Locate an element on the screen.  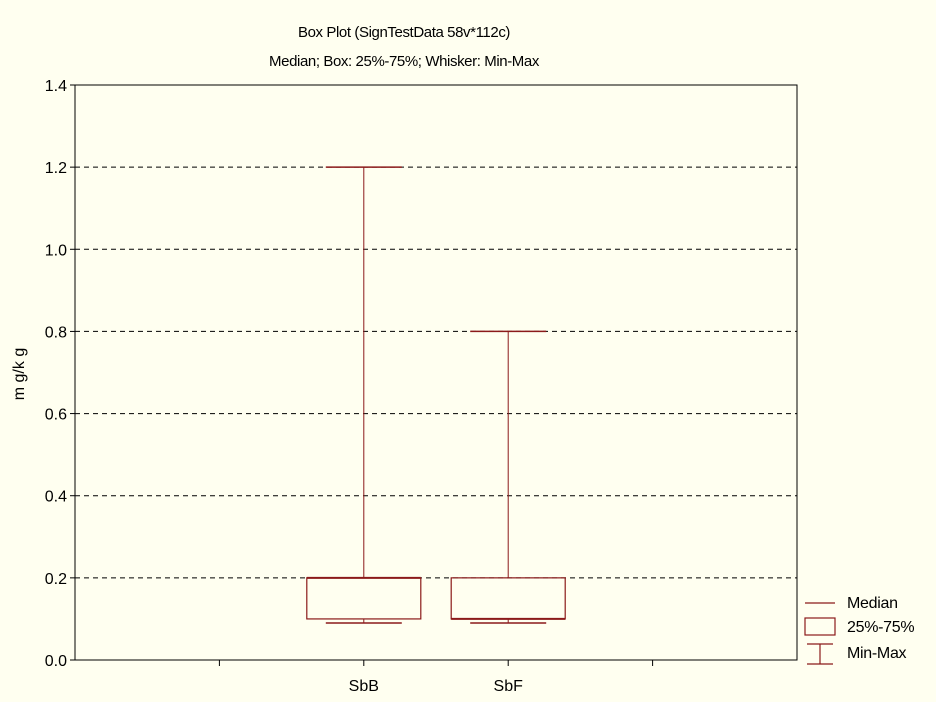
chart-title: Box Plot (SignTestData 58v*112c) is located at coordinates (404, 32).